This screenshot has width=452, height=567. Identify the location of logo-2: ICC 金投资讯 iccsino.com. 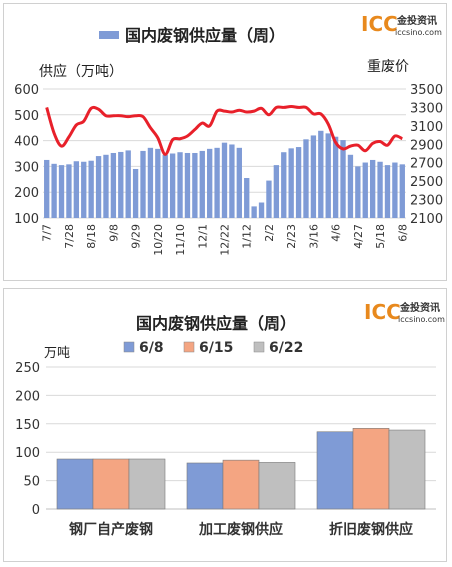
(404, 312).